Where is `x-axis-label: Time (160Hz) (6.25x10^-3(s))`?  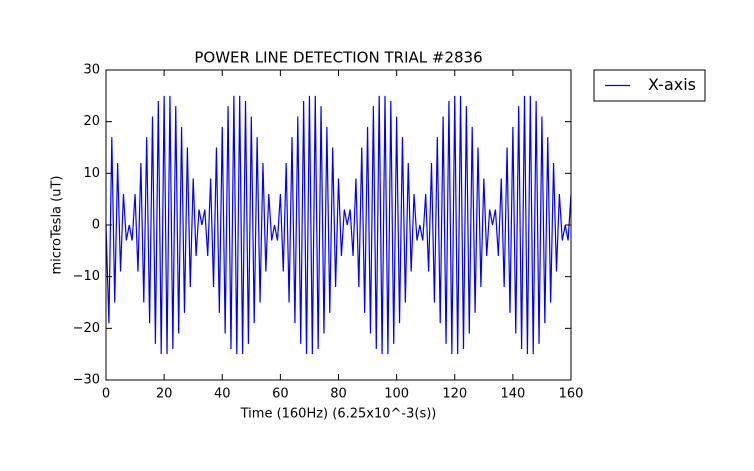
x-axis-label: Time (160Hz) (6.25x10^-3(s)) is located at coordinates (338, 414).